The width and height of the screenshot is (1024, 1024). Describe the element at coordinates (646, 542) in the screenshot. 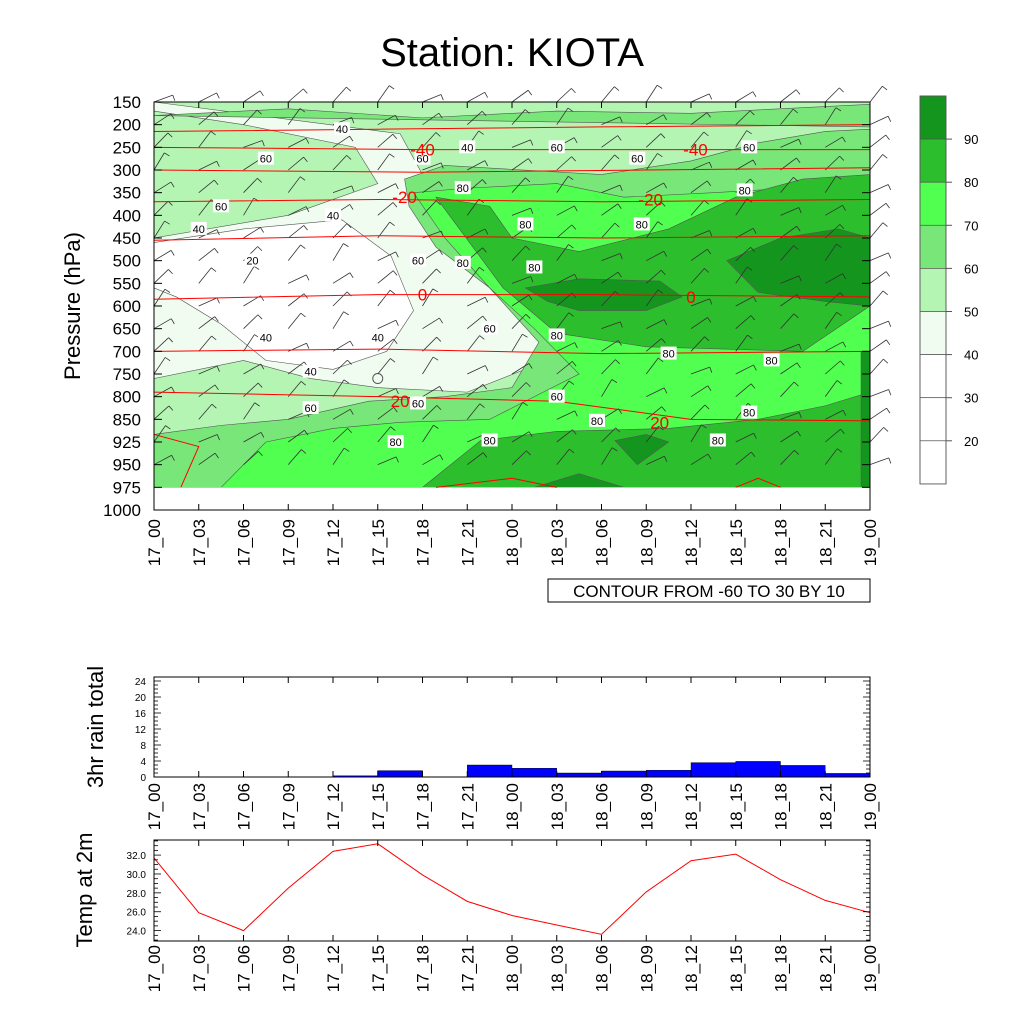

I see `time-tick-label: 18_09` at that location.